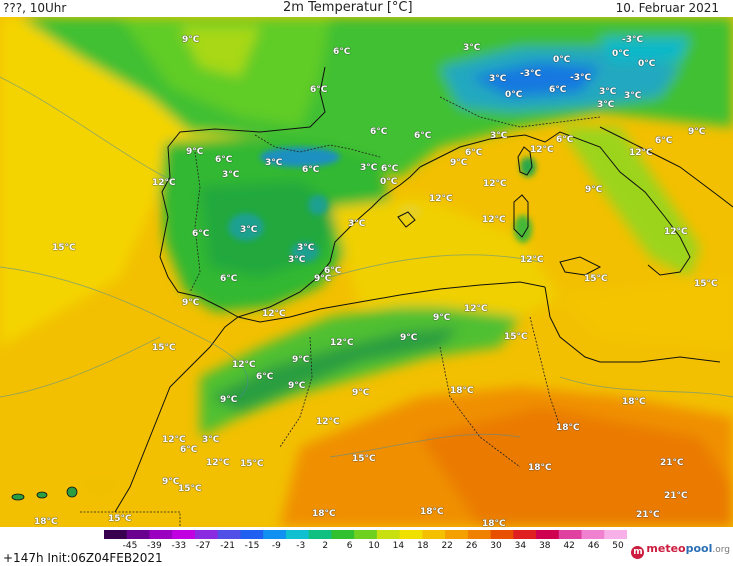  I want to click on map-title: 2m Temperatur [°C], so click(348, 7).